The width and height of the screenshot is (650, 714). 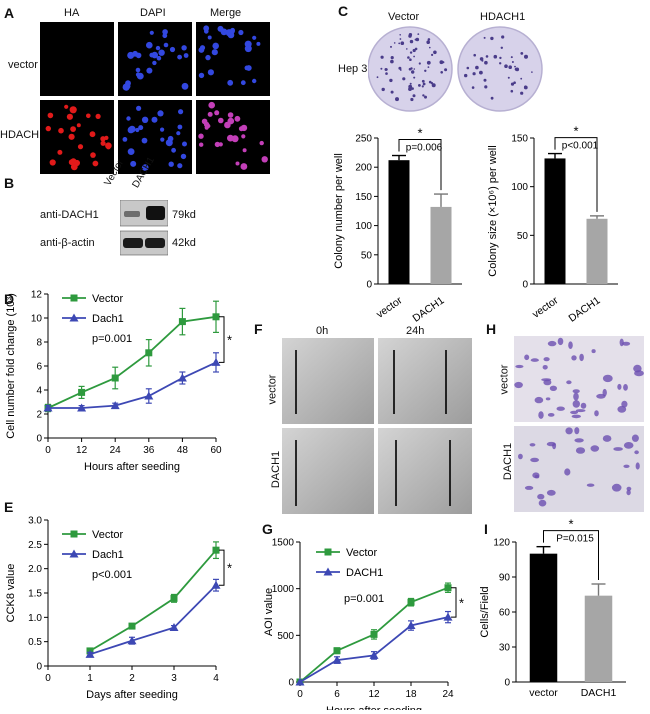 I want to click on x-tick-label: 4, so click(x=216, y=678).